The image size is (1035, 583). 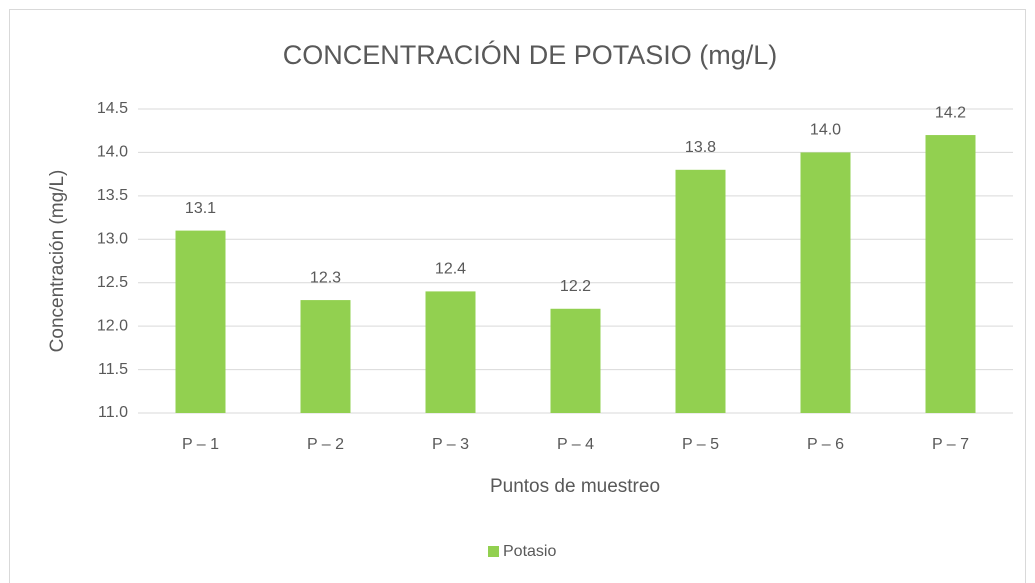 What do you see at coordinates (575, 286) in the screenshot?
I see `data-label: 12.2` at bounding box center [575, 286].